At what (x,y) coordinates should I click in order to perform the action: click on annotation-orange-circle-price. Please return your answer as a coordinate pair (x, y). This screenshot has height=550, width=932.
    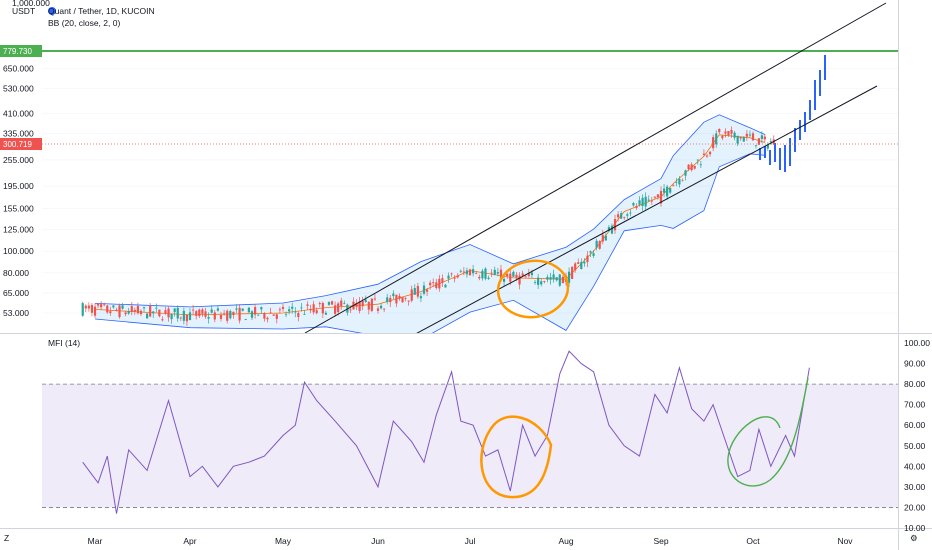
    Looking at the image, I should click on (532, 288).